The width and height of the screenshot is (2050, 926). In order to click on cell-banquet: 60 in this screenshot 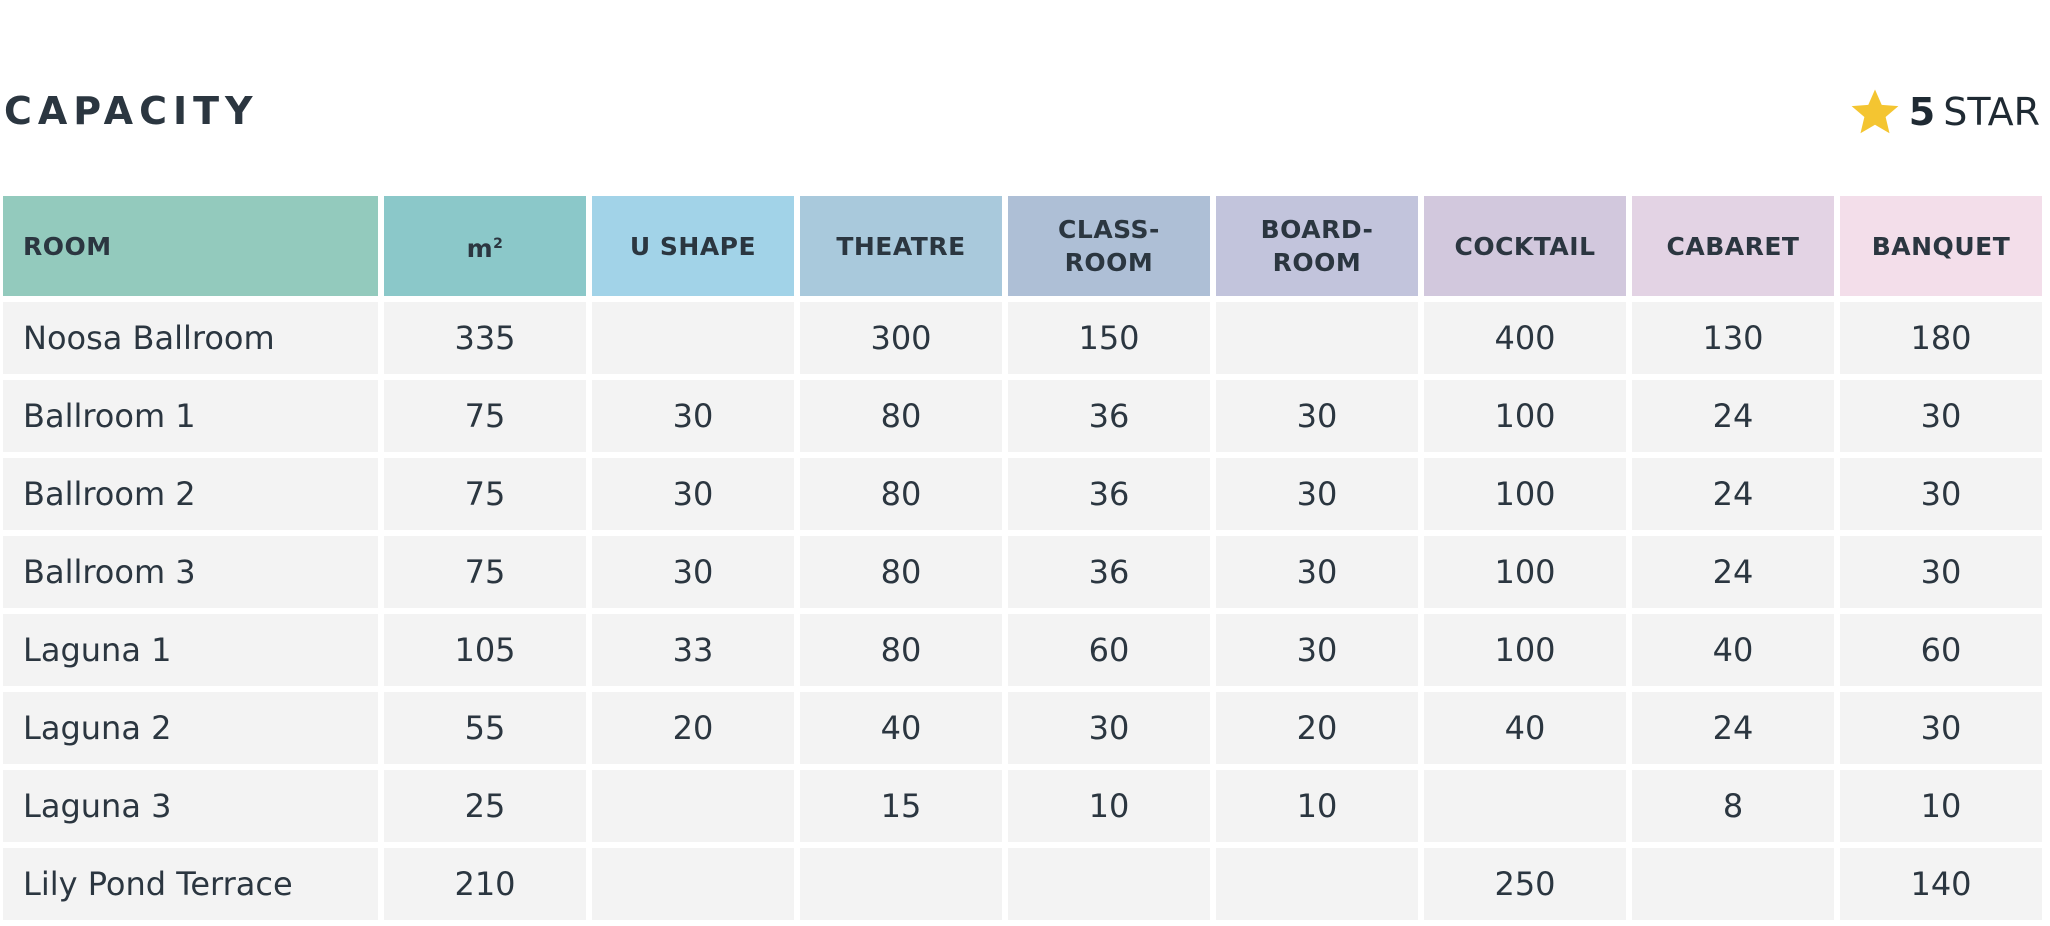, I will do `click(1941, 650)`.